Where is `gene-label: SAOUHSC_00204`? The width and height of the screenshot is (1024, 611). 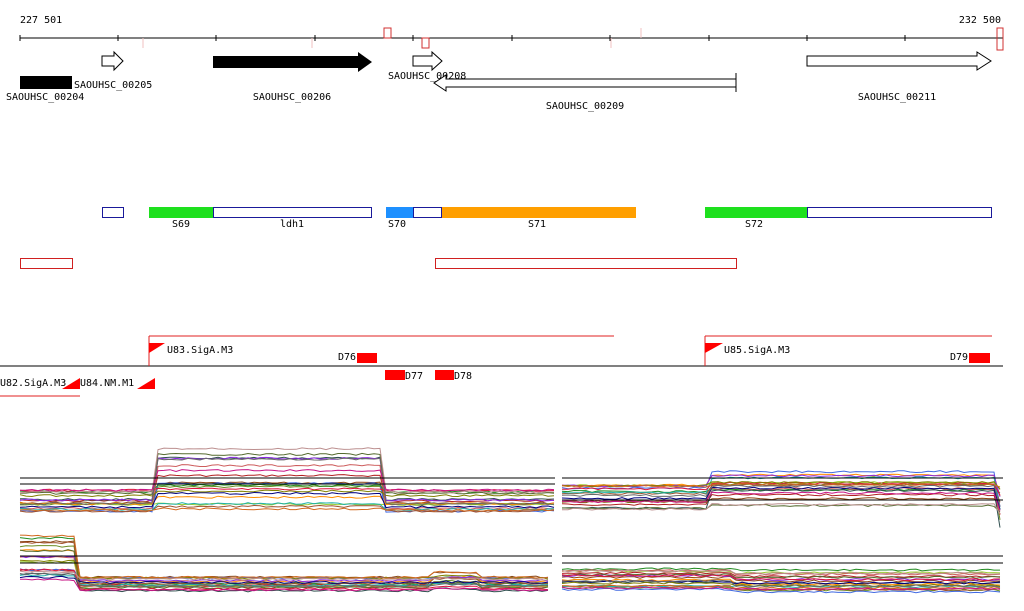
gene-label: SAOUHSC_00204 is located at coordinates (45, 97).